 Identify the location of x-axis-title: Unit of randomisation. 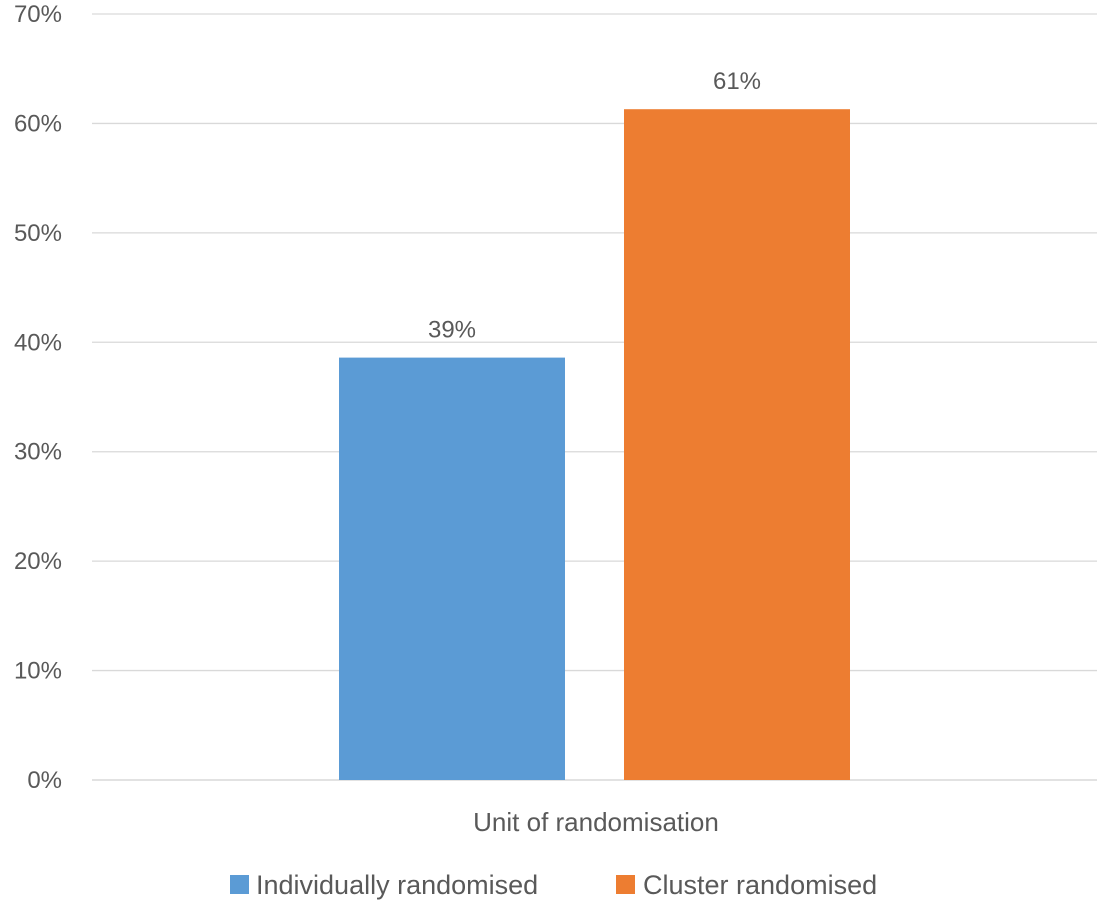
(596, 822).